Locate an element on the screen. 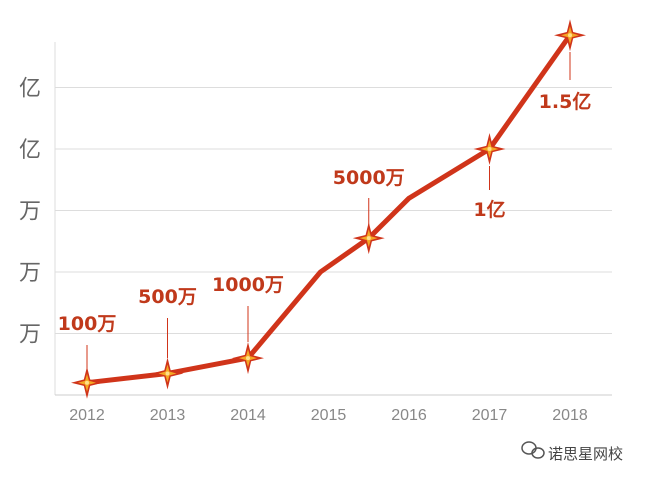  data-label: 1亿 is located at coordinates (489, 209).